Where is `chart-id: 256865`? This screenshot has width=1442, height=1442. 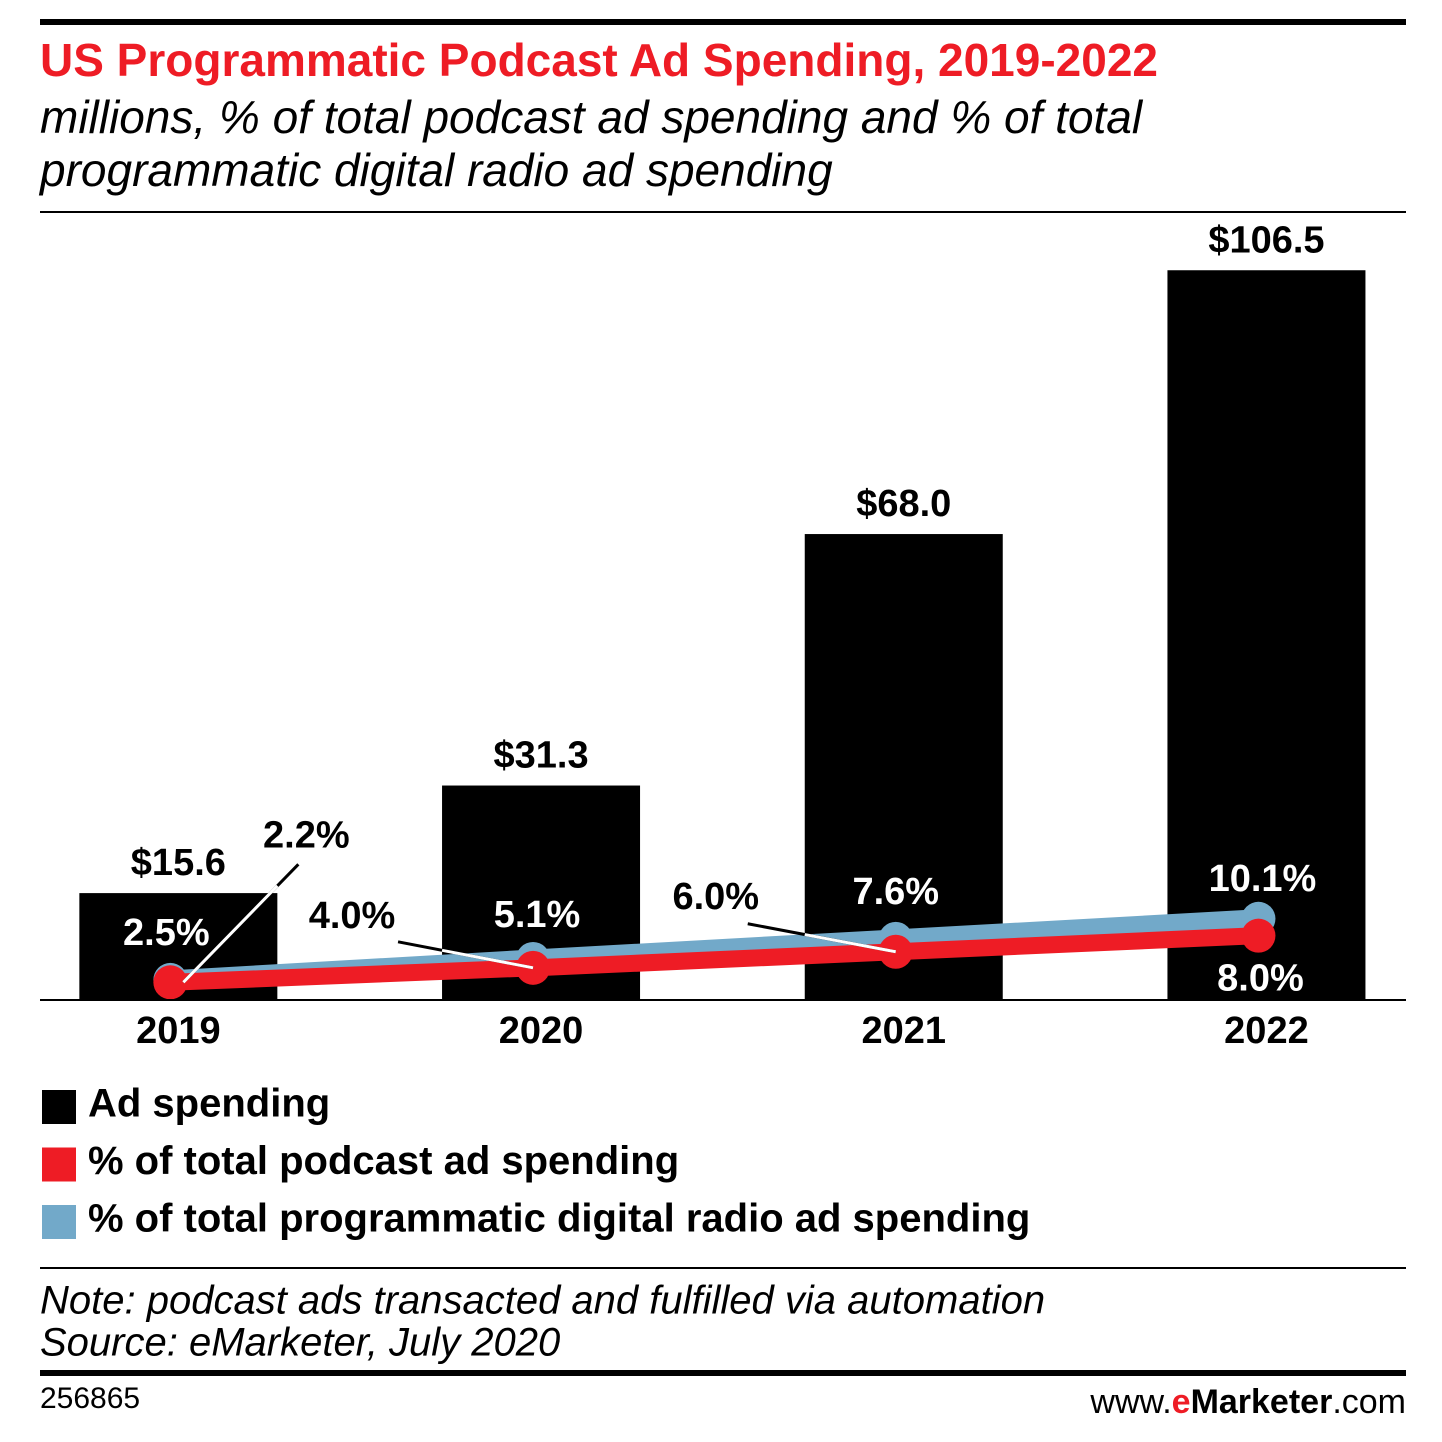 chart-id: 256865 is located at coordinates (90, 1398).